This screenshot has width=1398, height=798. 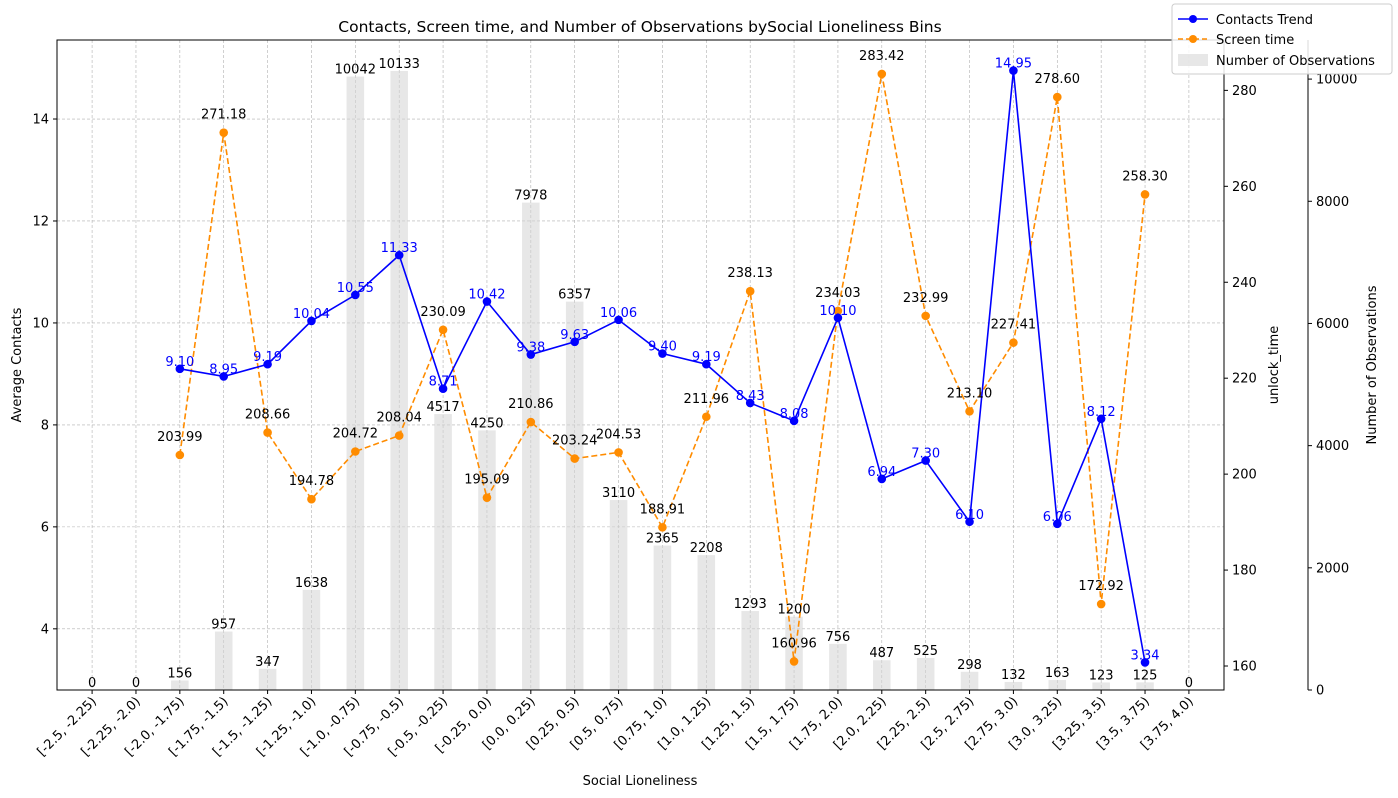 I want to click on contacts-label: 14.95, so click(x=1013, y=64).